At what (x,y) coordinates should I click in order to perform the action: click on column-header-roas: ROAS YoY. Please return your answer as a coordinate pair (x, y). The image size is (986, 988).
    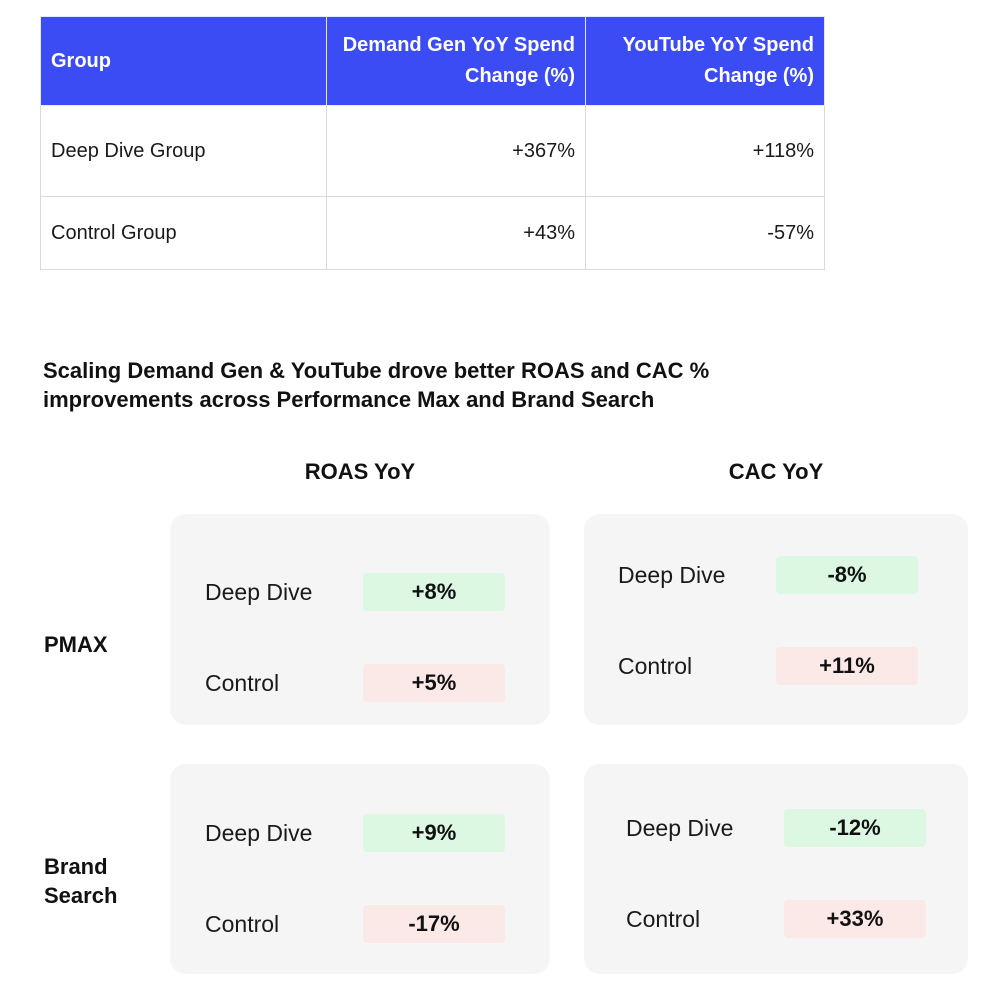
    Looking at the image, I should click on (360, 471).